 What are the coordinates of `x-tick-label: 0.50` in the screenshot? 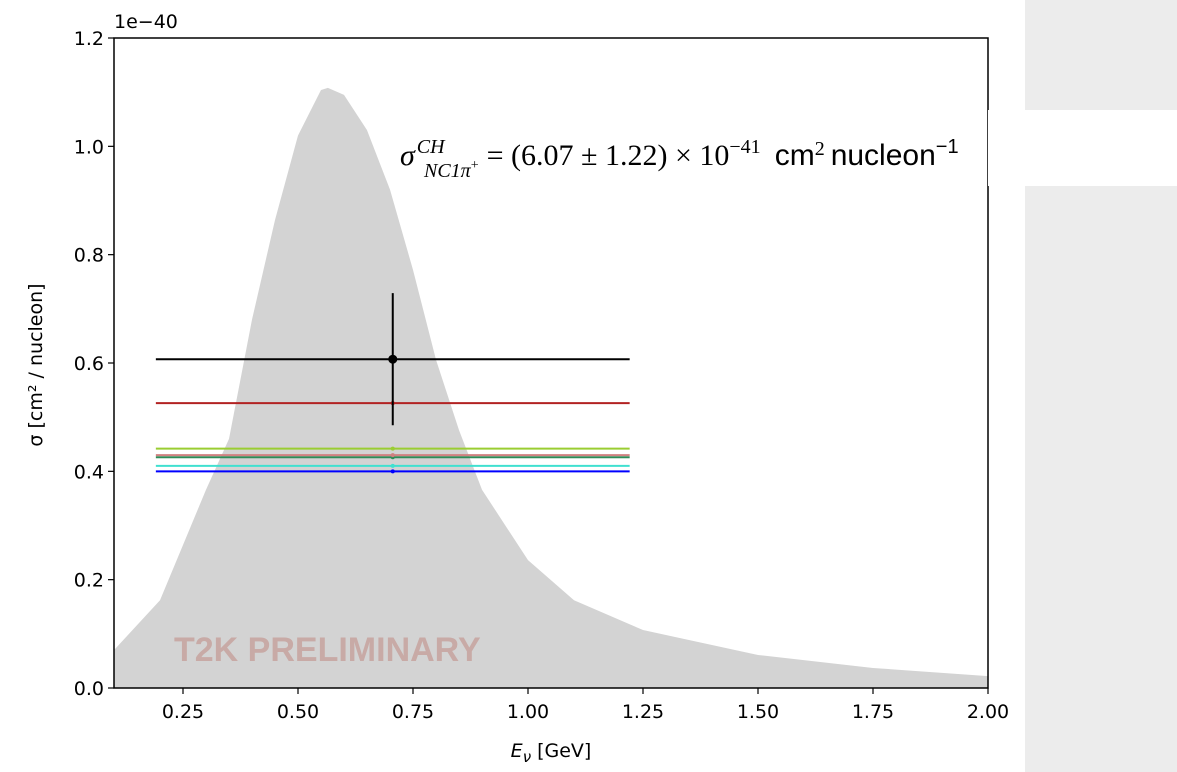 It's located at (298, 712).